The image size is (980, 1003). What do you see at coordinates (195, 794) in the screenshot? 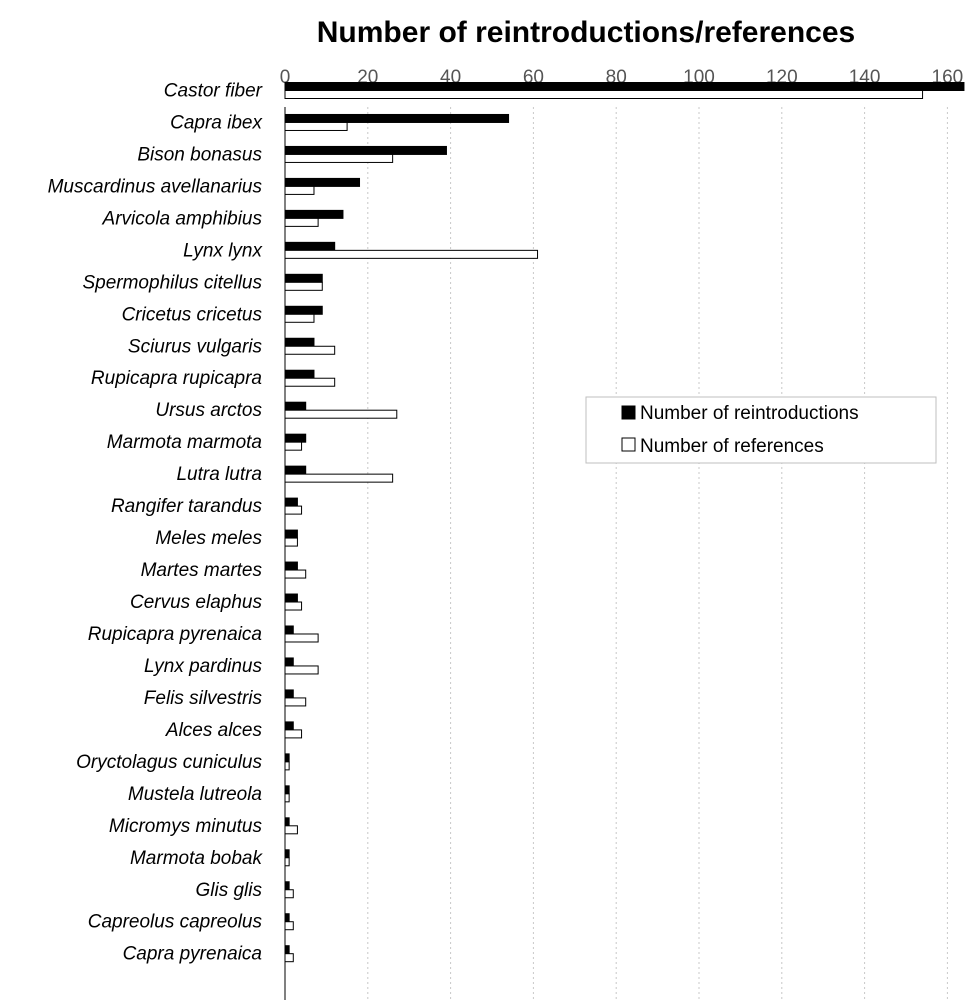
I see `category-label: Mustela lutreola` at bounding box center [195, 794].